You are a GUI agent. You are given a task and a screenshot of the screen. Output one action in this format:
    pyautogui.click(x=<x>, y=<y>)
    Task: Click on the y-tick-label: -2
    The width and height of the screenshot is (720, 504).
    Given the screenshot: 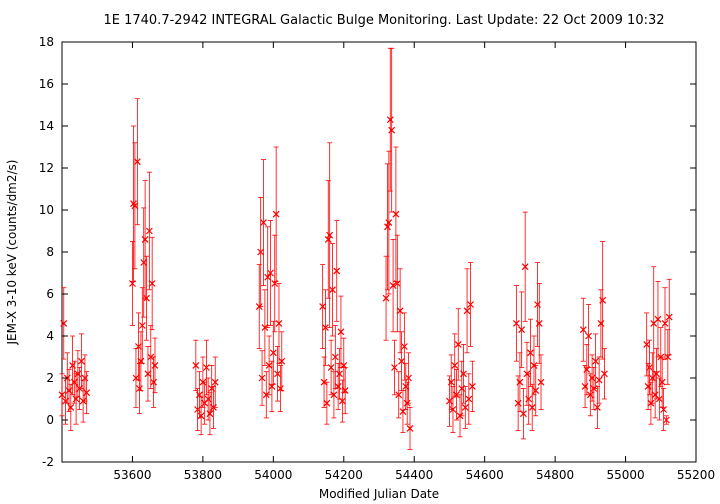 What is the action you would take?
    pyautogui.click(x=48, y=462)
    